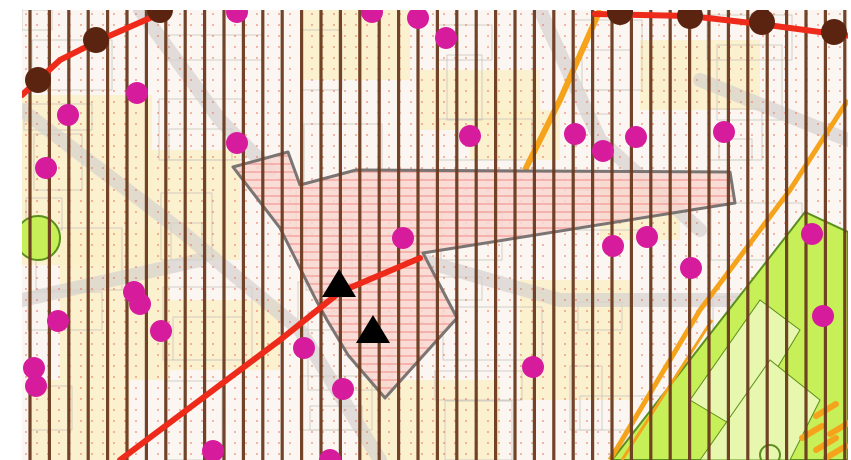 The height and width of the screenshot is (460, 851). What do you see at coordinates (770, 452) in the screenshot?
I see `green-ring` at bounding box center [770, 452].